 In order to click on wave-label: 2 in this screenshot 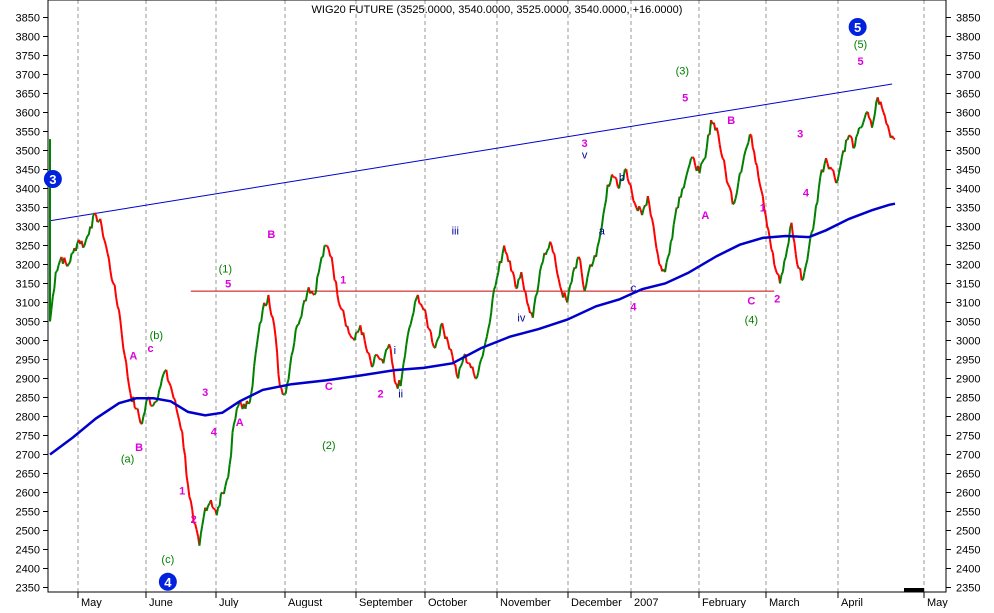, I will do `click(777, 300)`.